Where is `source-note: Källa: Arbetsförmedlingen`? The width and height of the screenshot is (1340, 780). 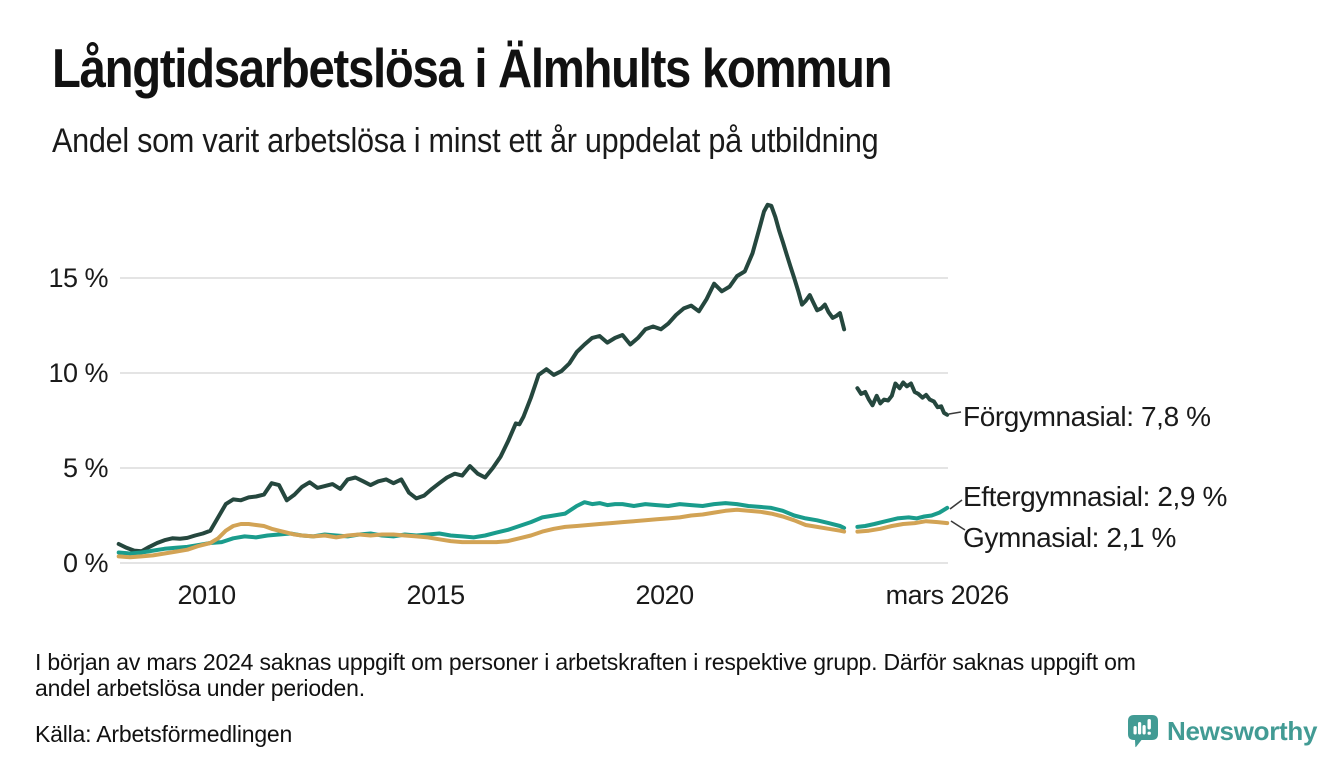 source-note: Källa: Arbetsförmedlingen is located at coordinates (164, 734).